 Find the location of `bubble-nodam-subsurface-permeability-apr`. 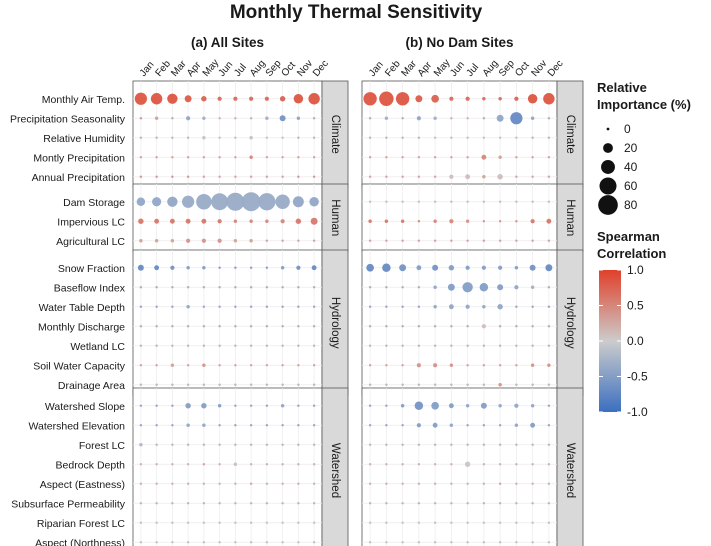

bubble-nodam-subsurface-permeability-apr is located at coordinates (419, 503).